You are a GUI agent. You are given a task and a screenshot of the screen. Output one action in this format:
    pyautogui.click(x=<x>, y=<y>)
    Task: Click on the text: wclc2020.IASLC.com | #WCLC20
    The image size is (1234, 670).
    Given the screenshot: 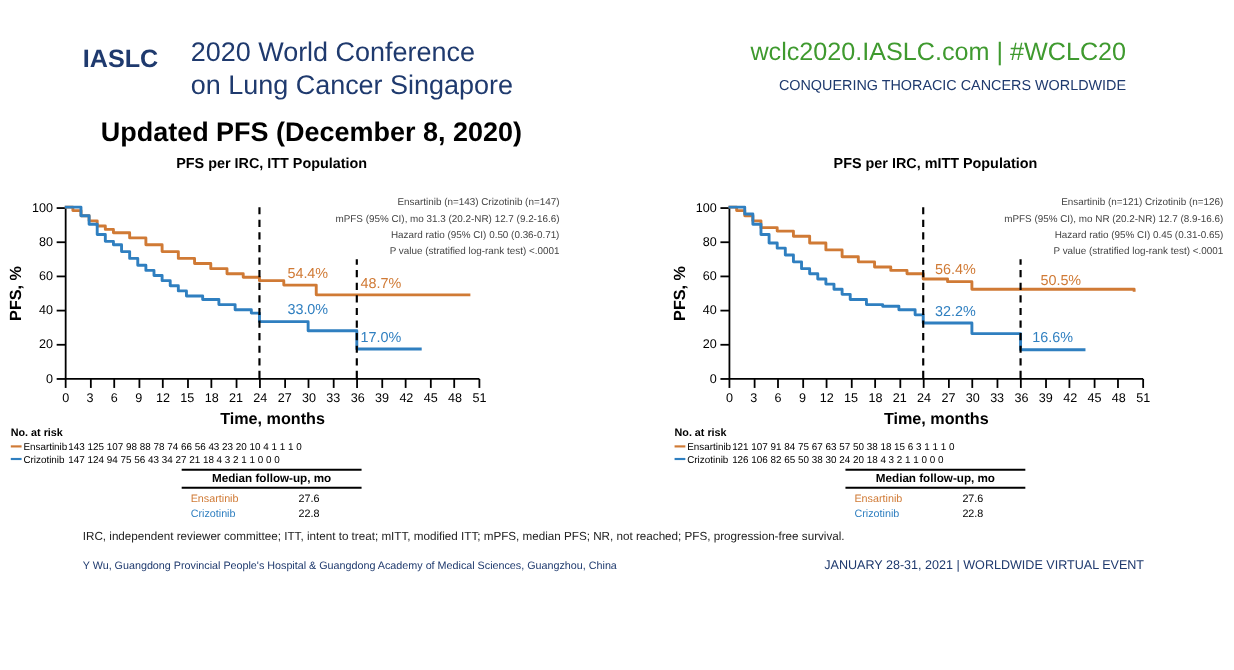 What is the action you would take?
    pyautogui.click(x=937, y=51)
    